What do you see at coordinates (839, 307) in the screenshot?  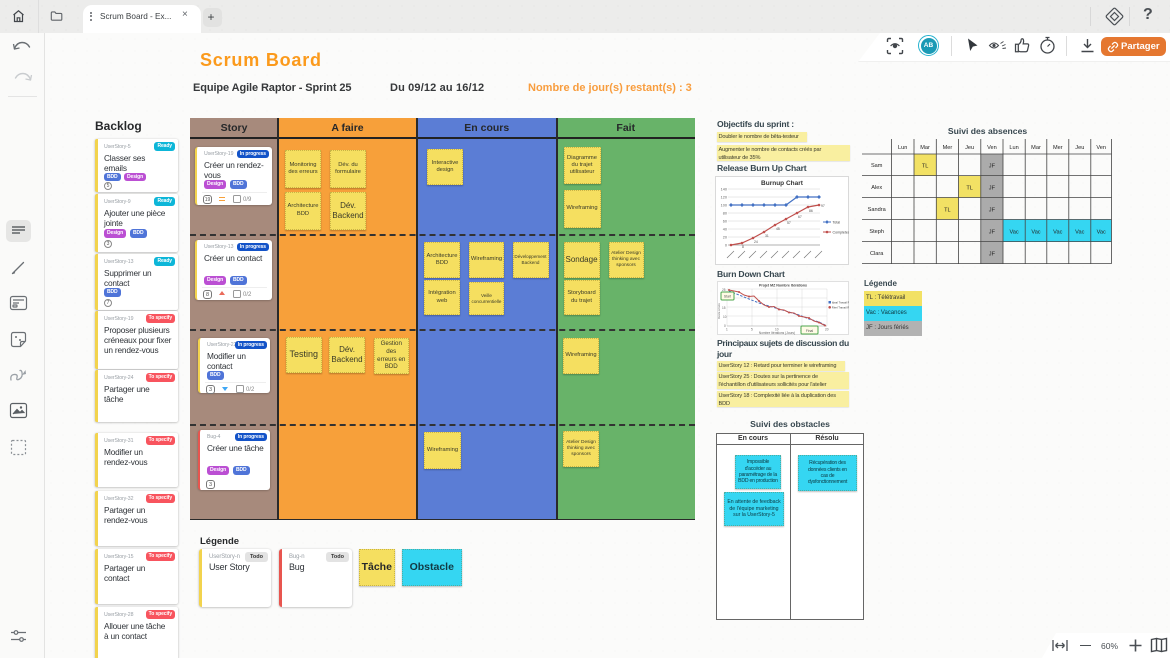 I see `svg-text: Réel Travail Restant` at bounding box center [839, 307].